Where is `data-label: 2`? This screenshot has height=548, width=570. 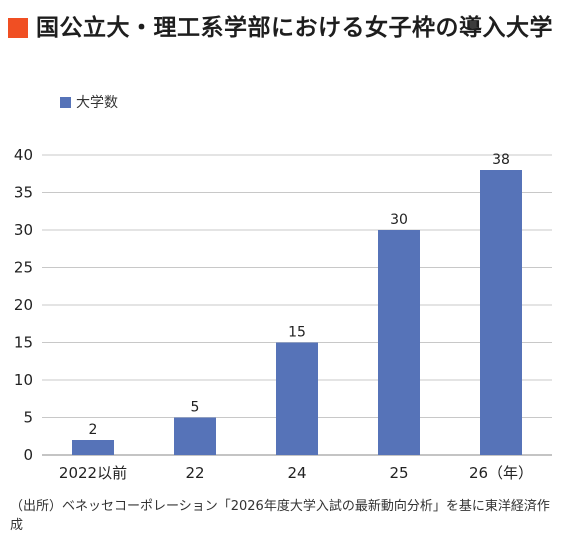 data-label: 2 is located at coordinates (93, 430).